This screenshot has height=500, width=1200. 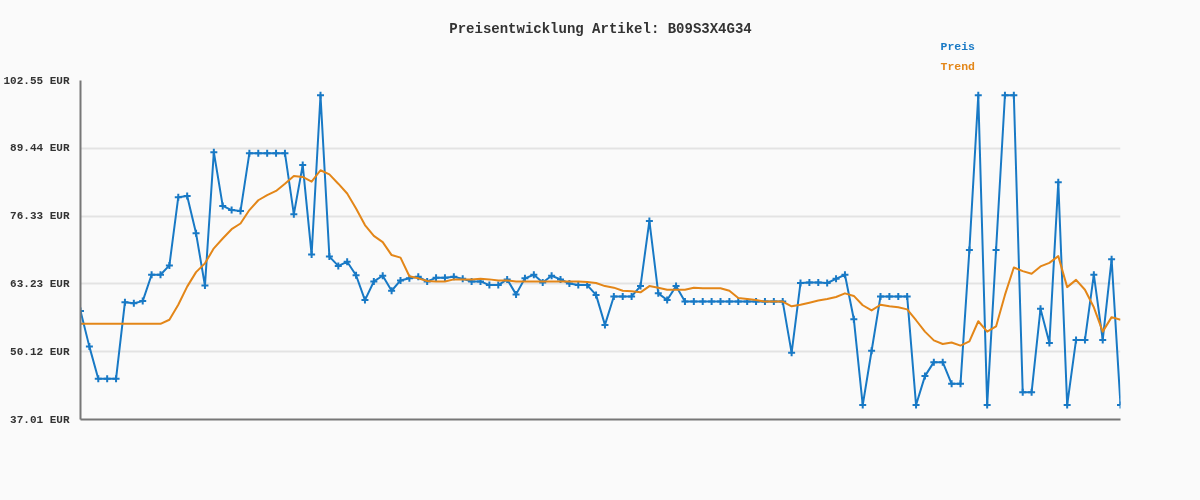 What do you see at coordinates (600, 28) in the screenshot?
I see `chart-title: Preisentwicklung Artikel: B09S3X4G34` at bounding box center [600, 28].